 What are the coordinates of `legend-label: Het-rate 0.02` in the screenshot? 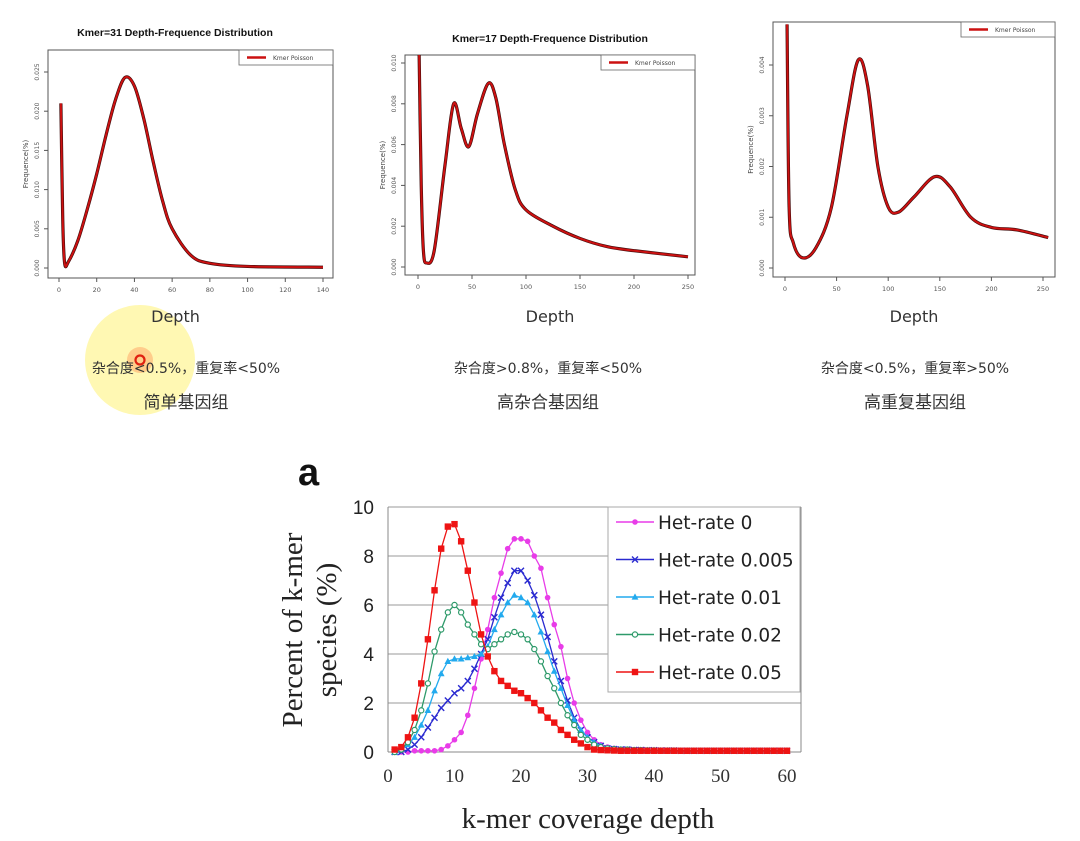 It's located at (720, 636).